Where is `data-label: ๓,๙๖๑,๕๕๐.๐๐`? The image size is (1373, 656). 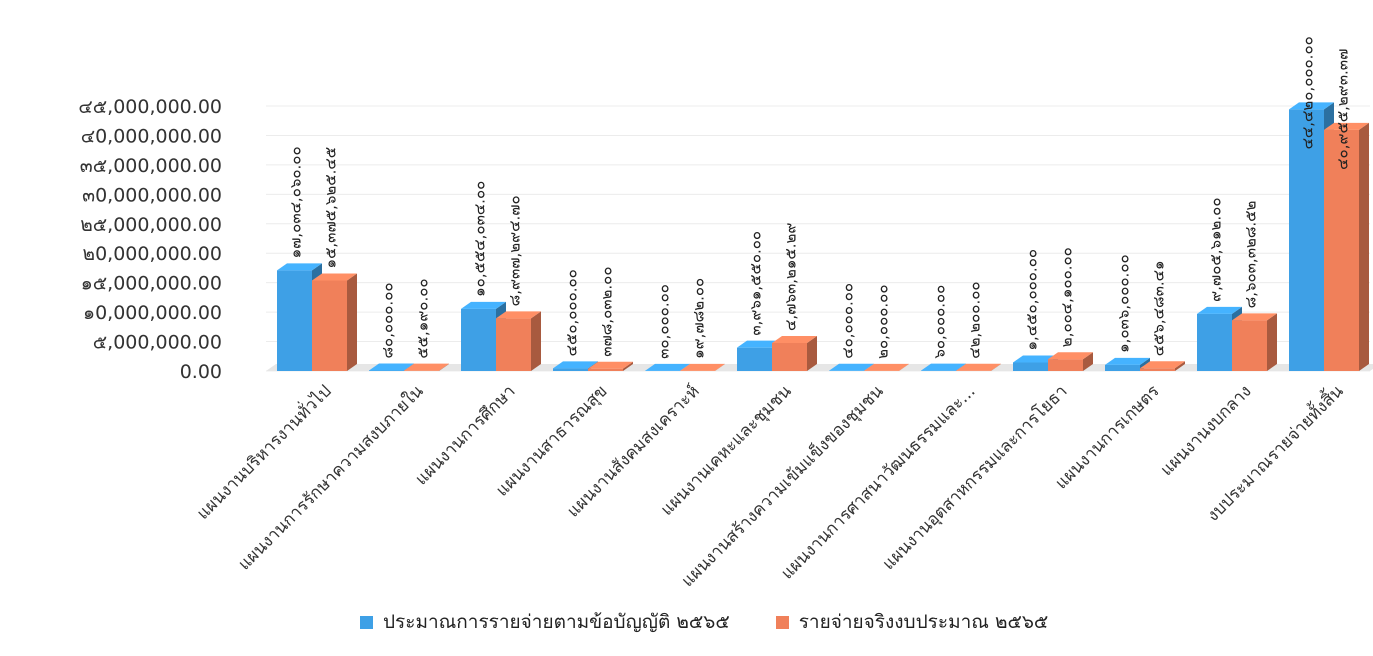 data-label: ๓,๙๖๑,๕๕๐.๐๐ is located at coordinates (756, 283).